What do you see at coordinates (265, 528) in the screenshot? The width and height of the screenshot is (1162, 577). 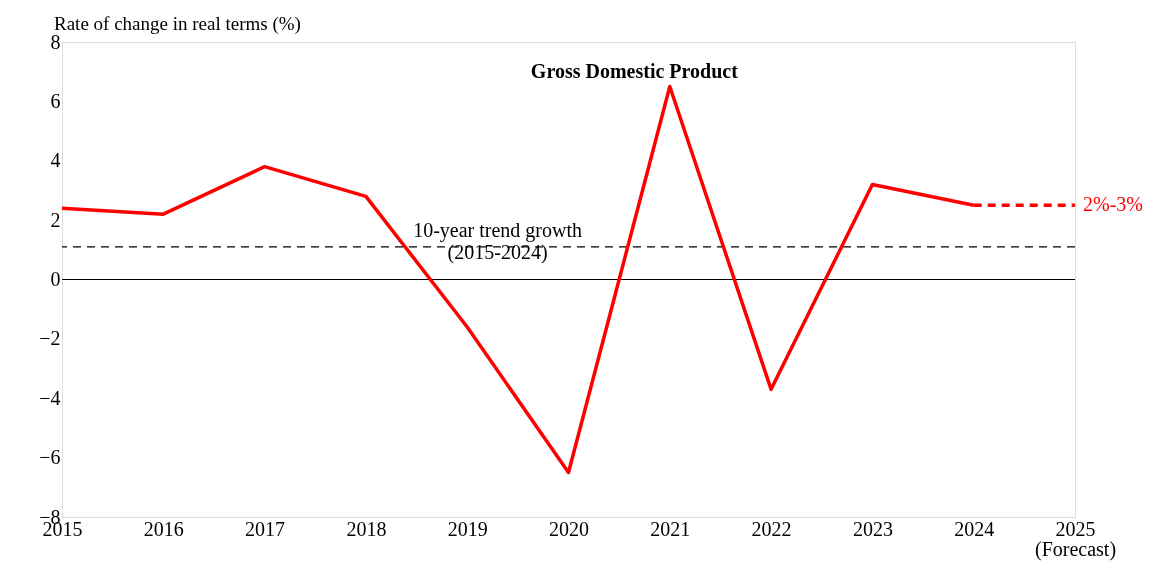 I see `x-tick-label: 2017` at bounding box center [265, 528].